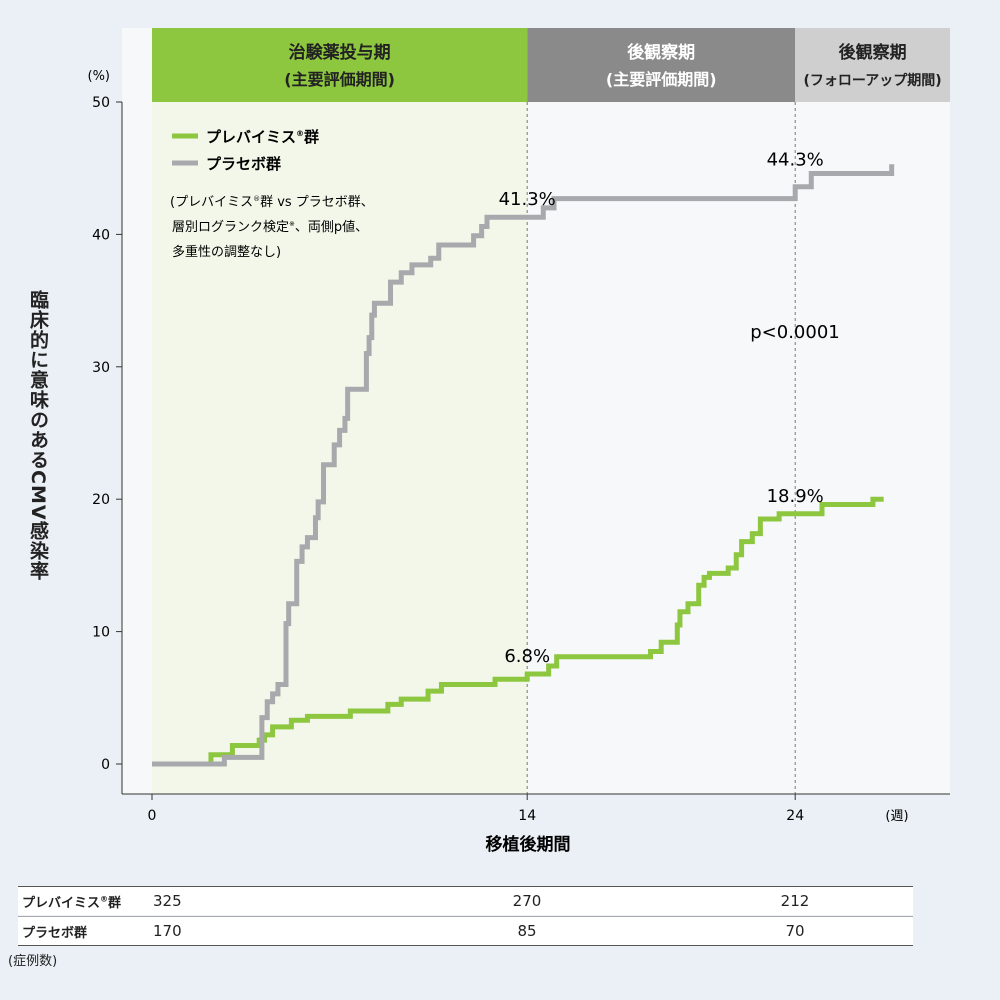  I want to click on table-row-placebo: プラセボ群 170 85 70, so click(465, 931).